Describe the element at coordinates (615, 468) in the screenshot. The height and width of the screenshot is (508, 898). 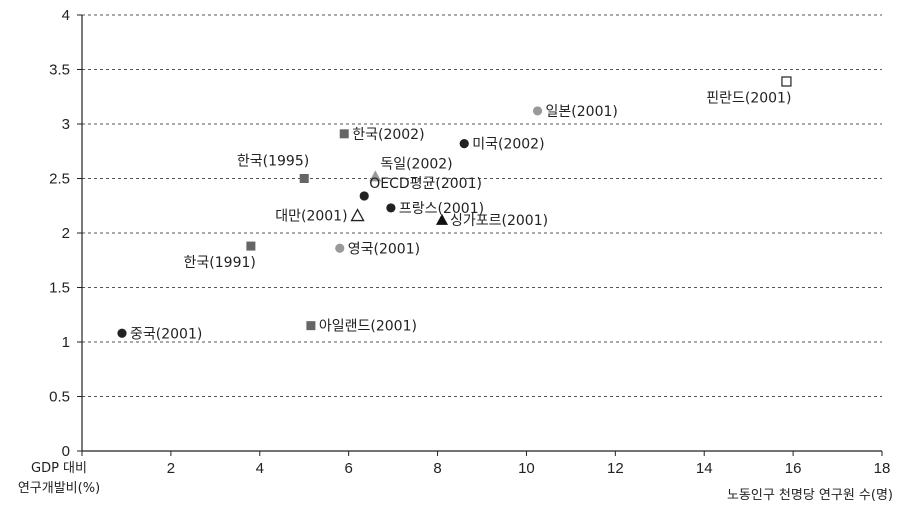
I see `x-tick-label: 12` at that location.